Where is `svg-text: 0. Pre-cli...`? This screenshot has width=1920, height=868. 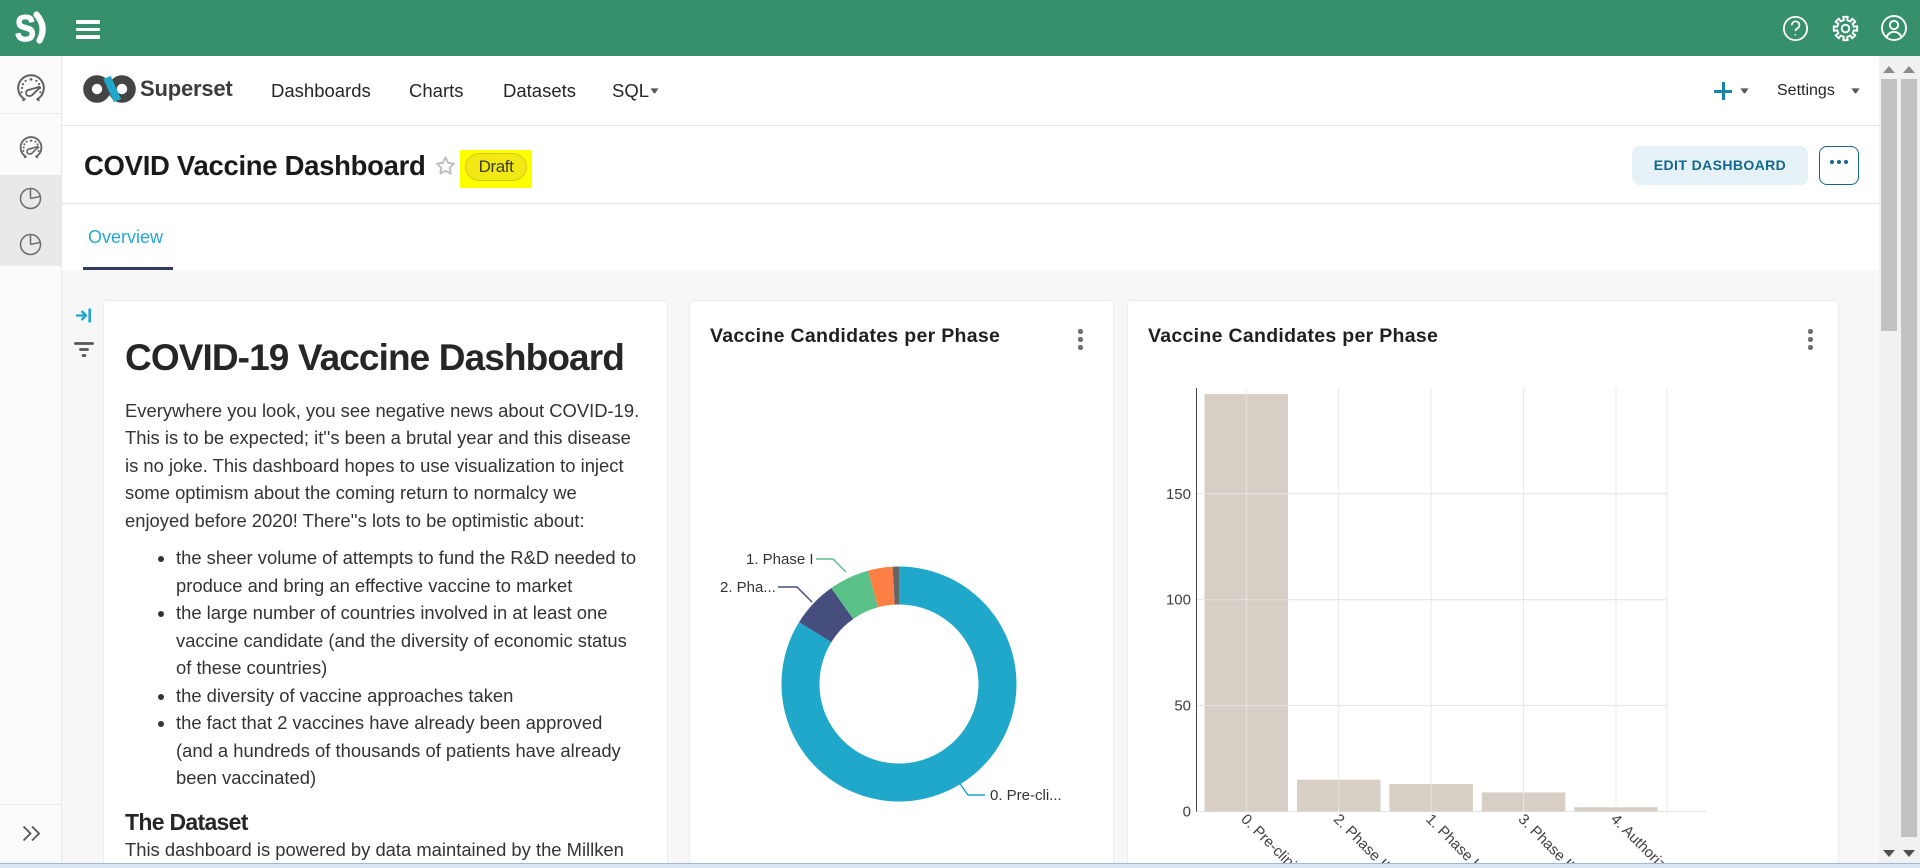 svg-text: 0. Pre-cli... is located at coordinates (1026, 795).